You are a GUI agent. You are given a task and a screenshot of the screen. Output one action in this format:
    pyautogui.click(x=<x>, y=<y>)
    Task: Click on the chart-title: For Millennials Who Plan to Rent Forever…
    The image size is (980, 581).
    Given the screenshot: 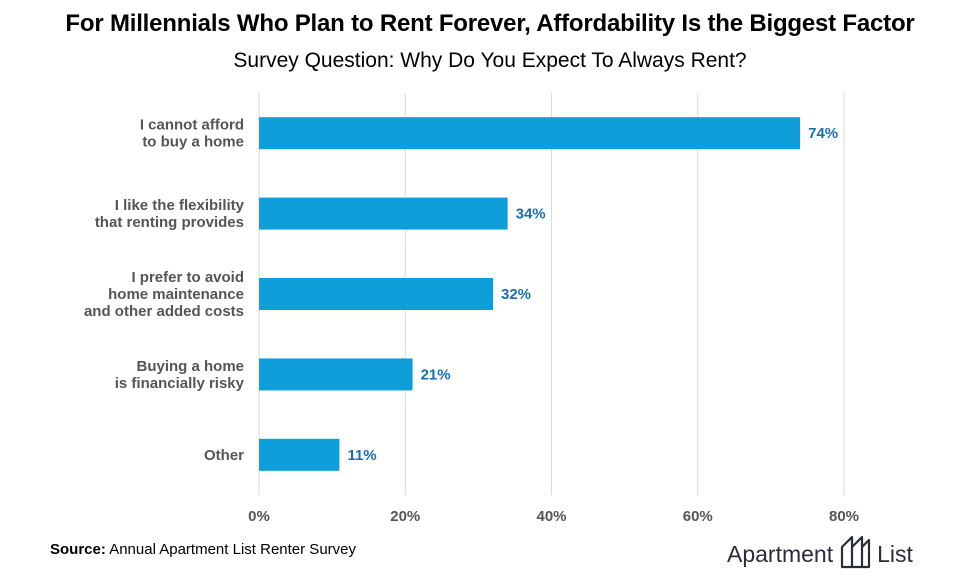 What is the action you would take?
    pyautogui.click(x=490, y=23)
    